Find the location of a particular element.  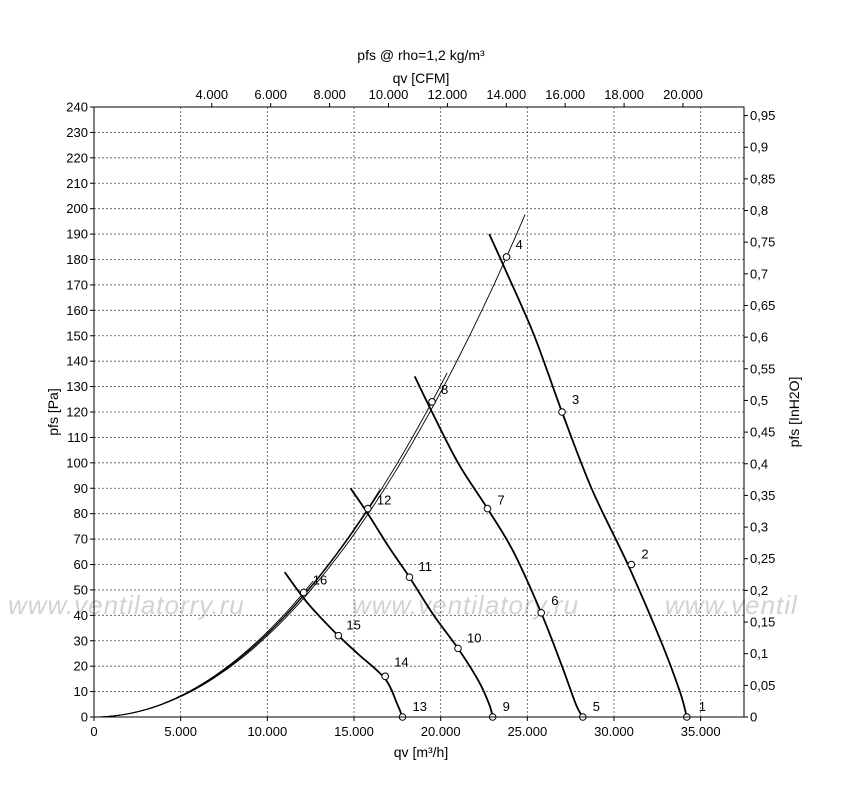

y-tick-label: 150 is located at coordinates (77, 335).